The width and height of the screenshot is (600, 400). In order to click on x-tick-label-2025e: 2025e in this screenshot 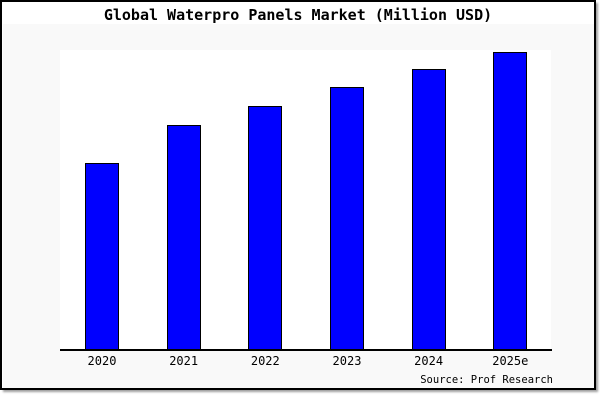, I will do `click(510, 361)`.